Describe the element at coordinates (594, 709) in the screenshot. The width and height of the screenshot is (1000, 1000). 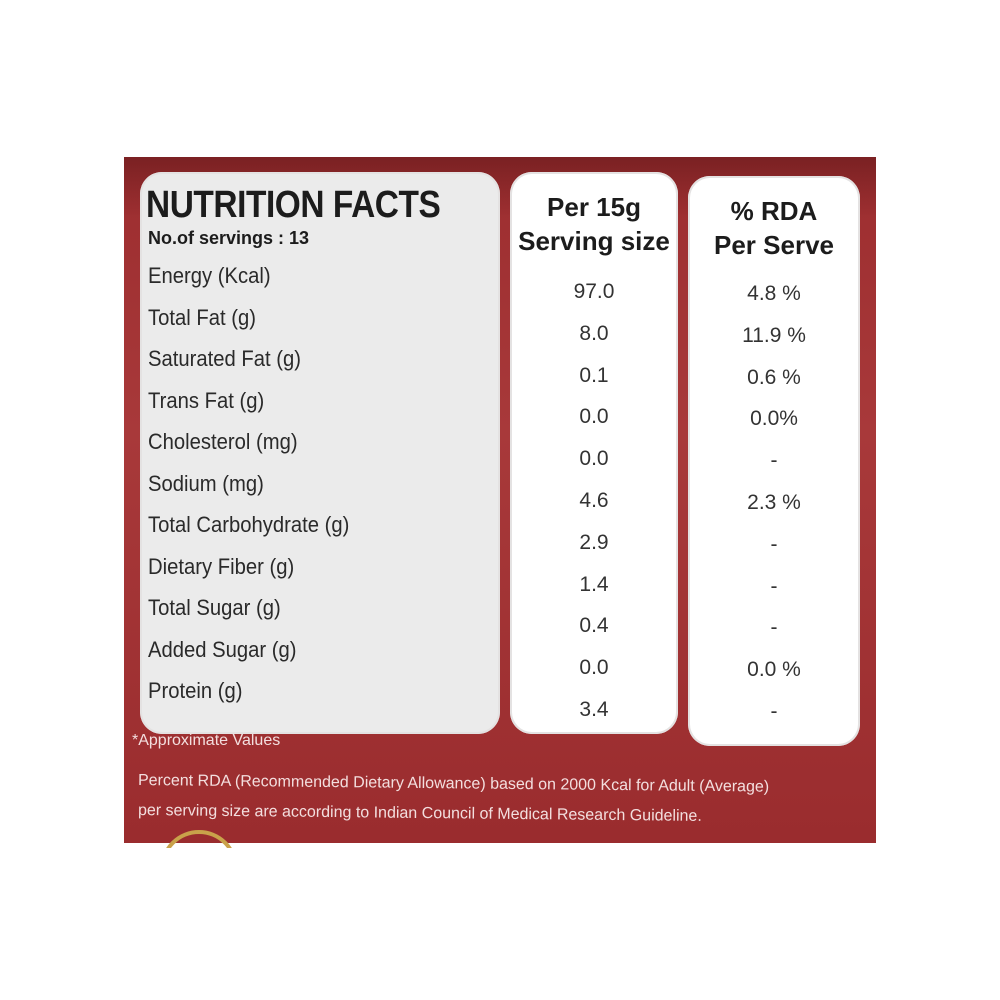
I see `nutrient-value: 3.4` at that location.